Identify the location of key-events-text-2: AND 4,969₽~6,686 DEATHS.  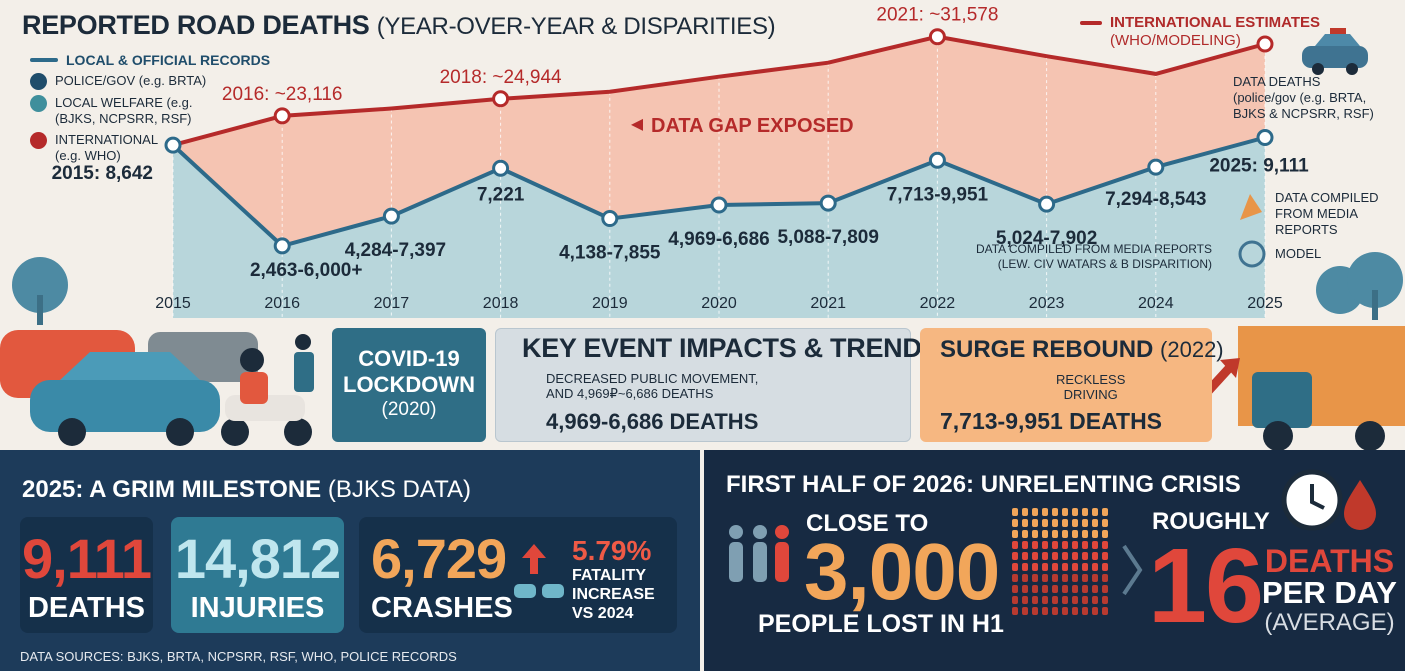
(630, 393).